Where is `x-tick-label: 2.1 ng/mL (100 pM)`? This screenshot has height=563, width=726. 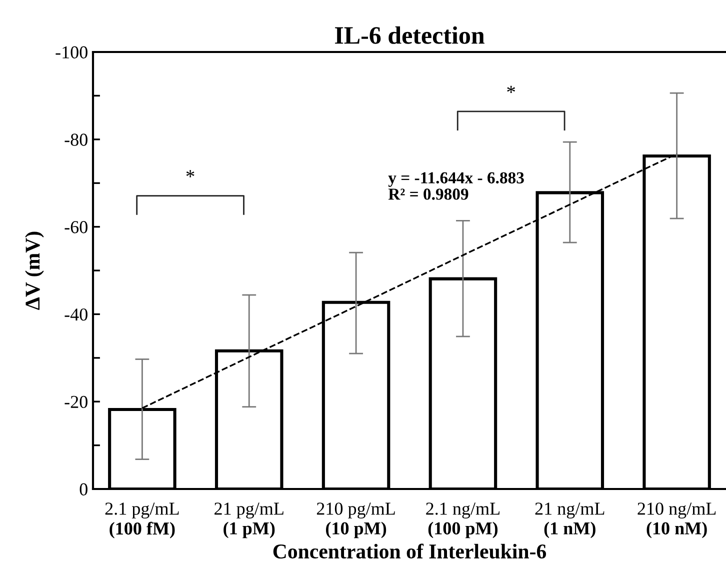 x-tick-label: 2.1 ng/mL (100 pM) is located at coordinates (463, 520).